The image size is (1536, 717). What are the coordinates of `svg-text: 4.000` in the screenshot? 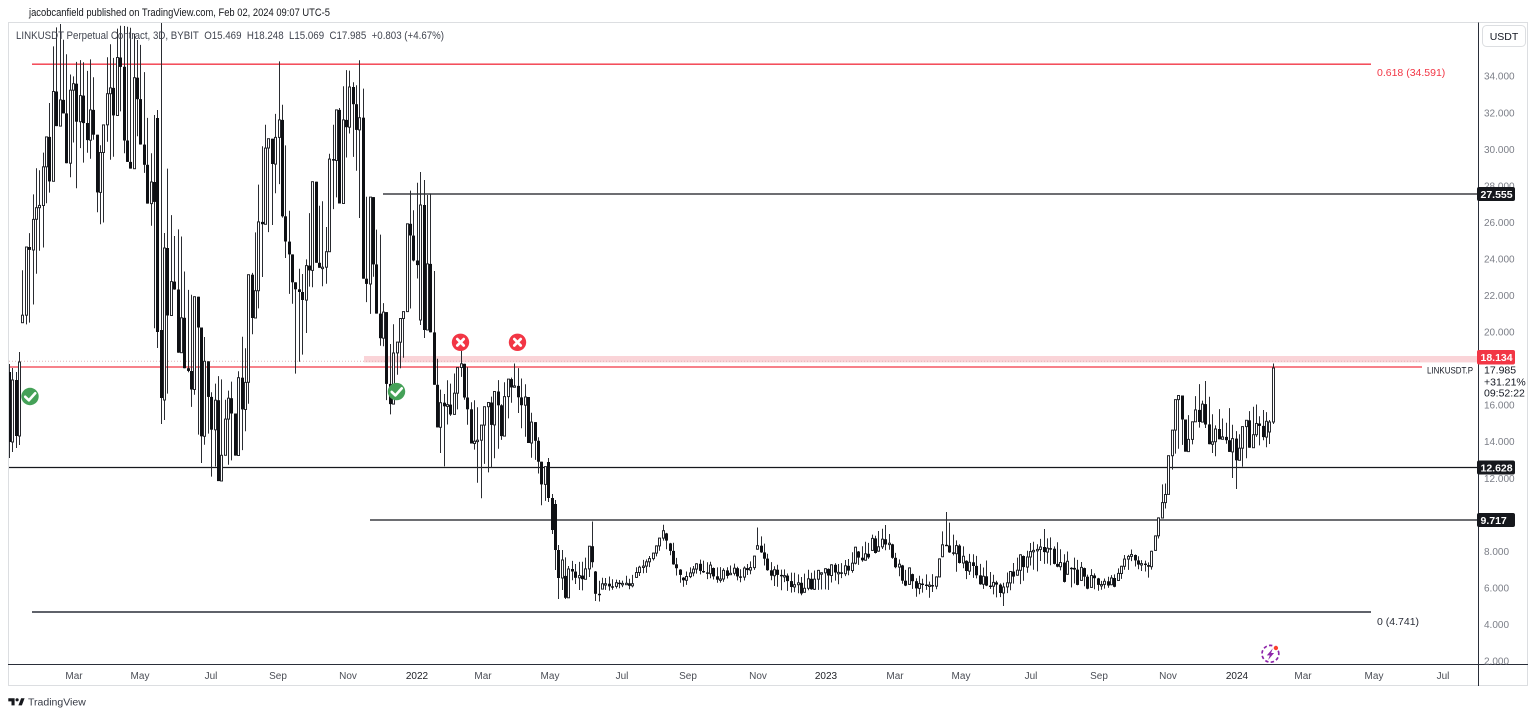 It's located at (1496, 625).